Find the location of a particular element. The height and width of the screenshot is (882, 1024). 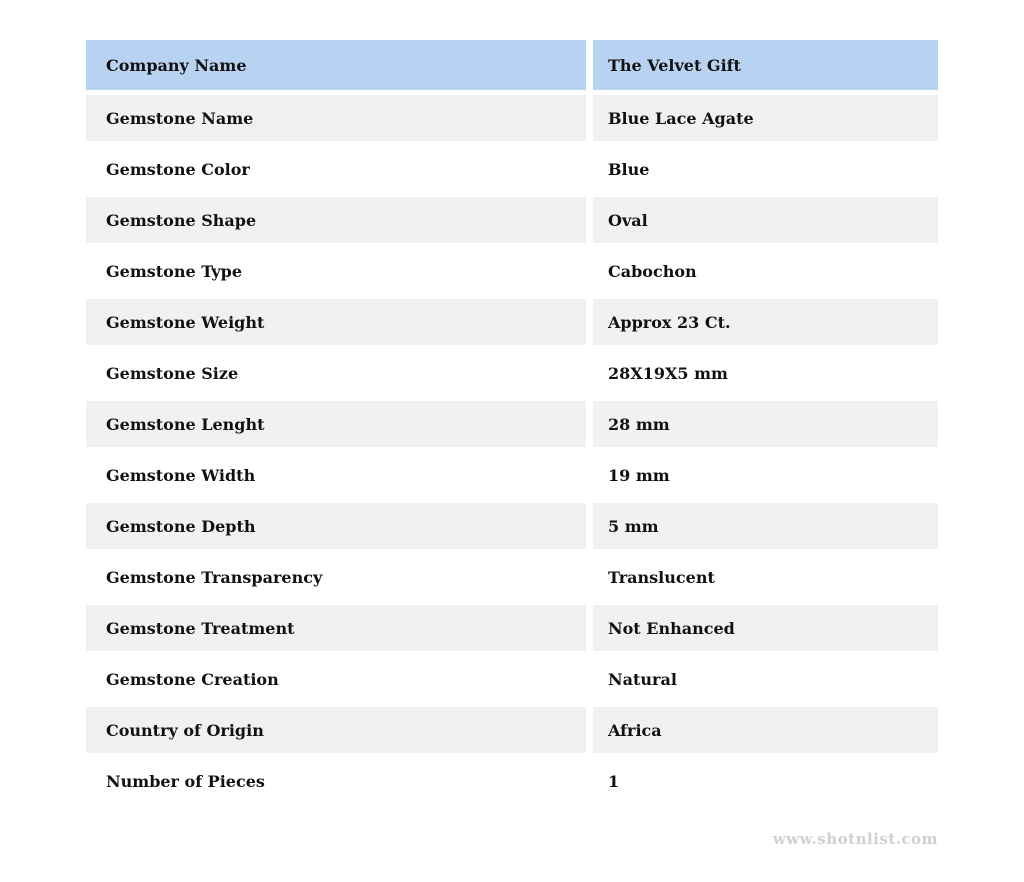

spec-row-gemstone-creation: Gemstone Creation Natural is located at coordinates (512, 679).